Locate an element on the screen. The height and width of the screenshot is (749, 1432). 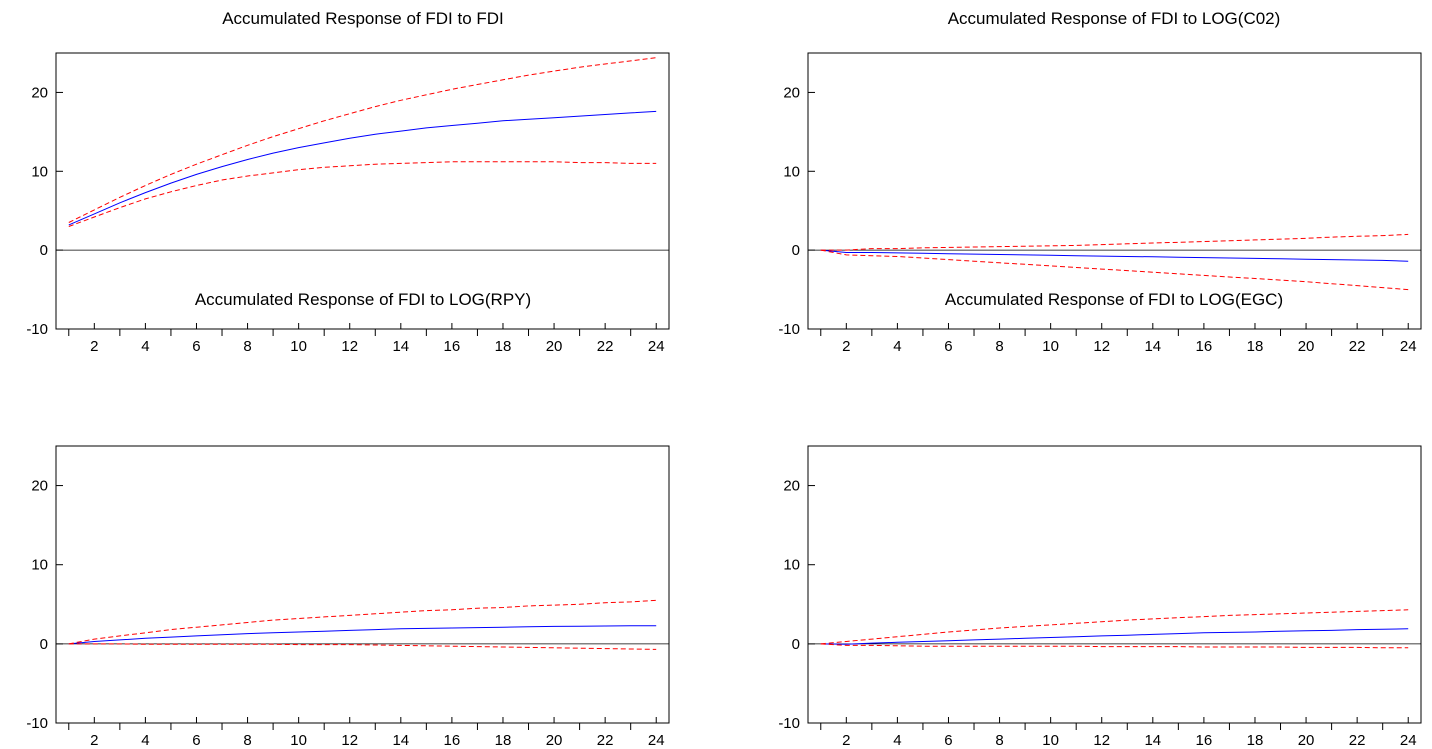
chart-title: Accumulated Response of FDI to LOG(C02) is located at coordinates (1114, 18).